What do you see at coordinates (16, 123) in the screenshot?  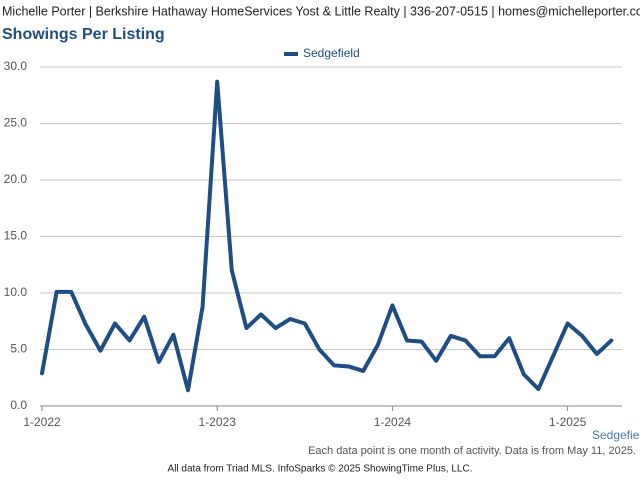 I see `y-tick-label: 25.0` at bounding box center [16, 123].